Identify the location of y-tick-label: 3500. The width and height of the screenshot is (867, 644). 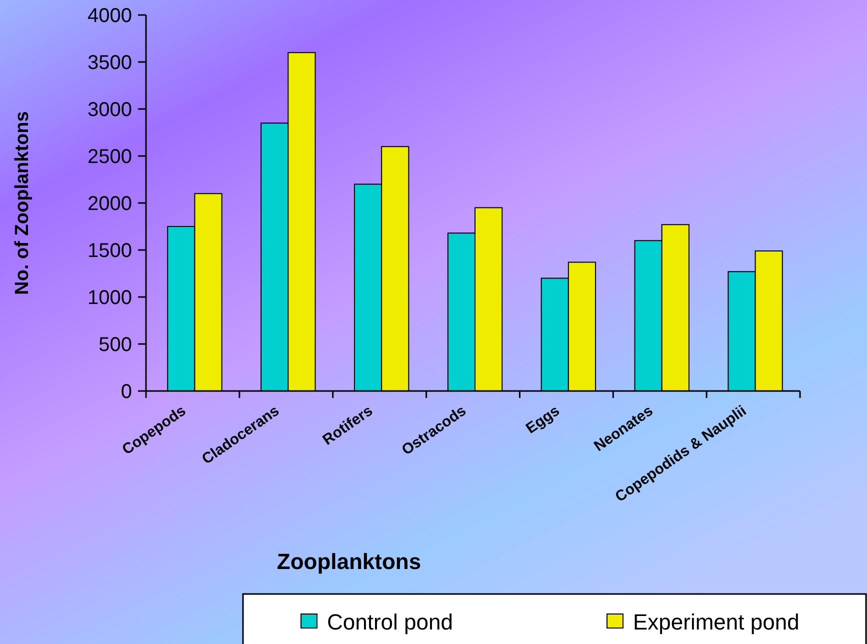
(110, 63).